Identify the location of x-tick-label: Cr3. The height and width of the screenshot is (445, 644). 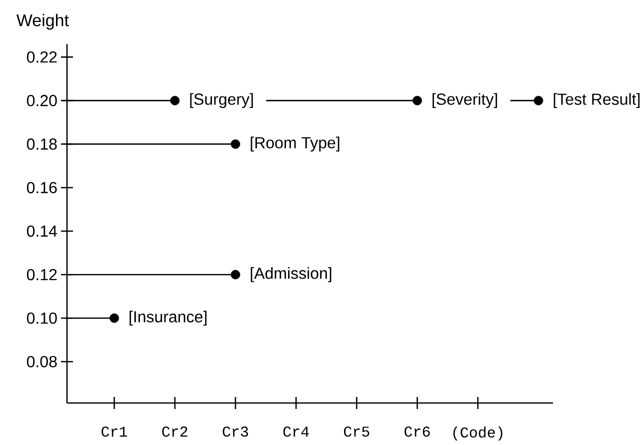
(235, 431).